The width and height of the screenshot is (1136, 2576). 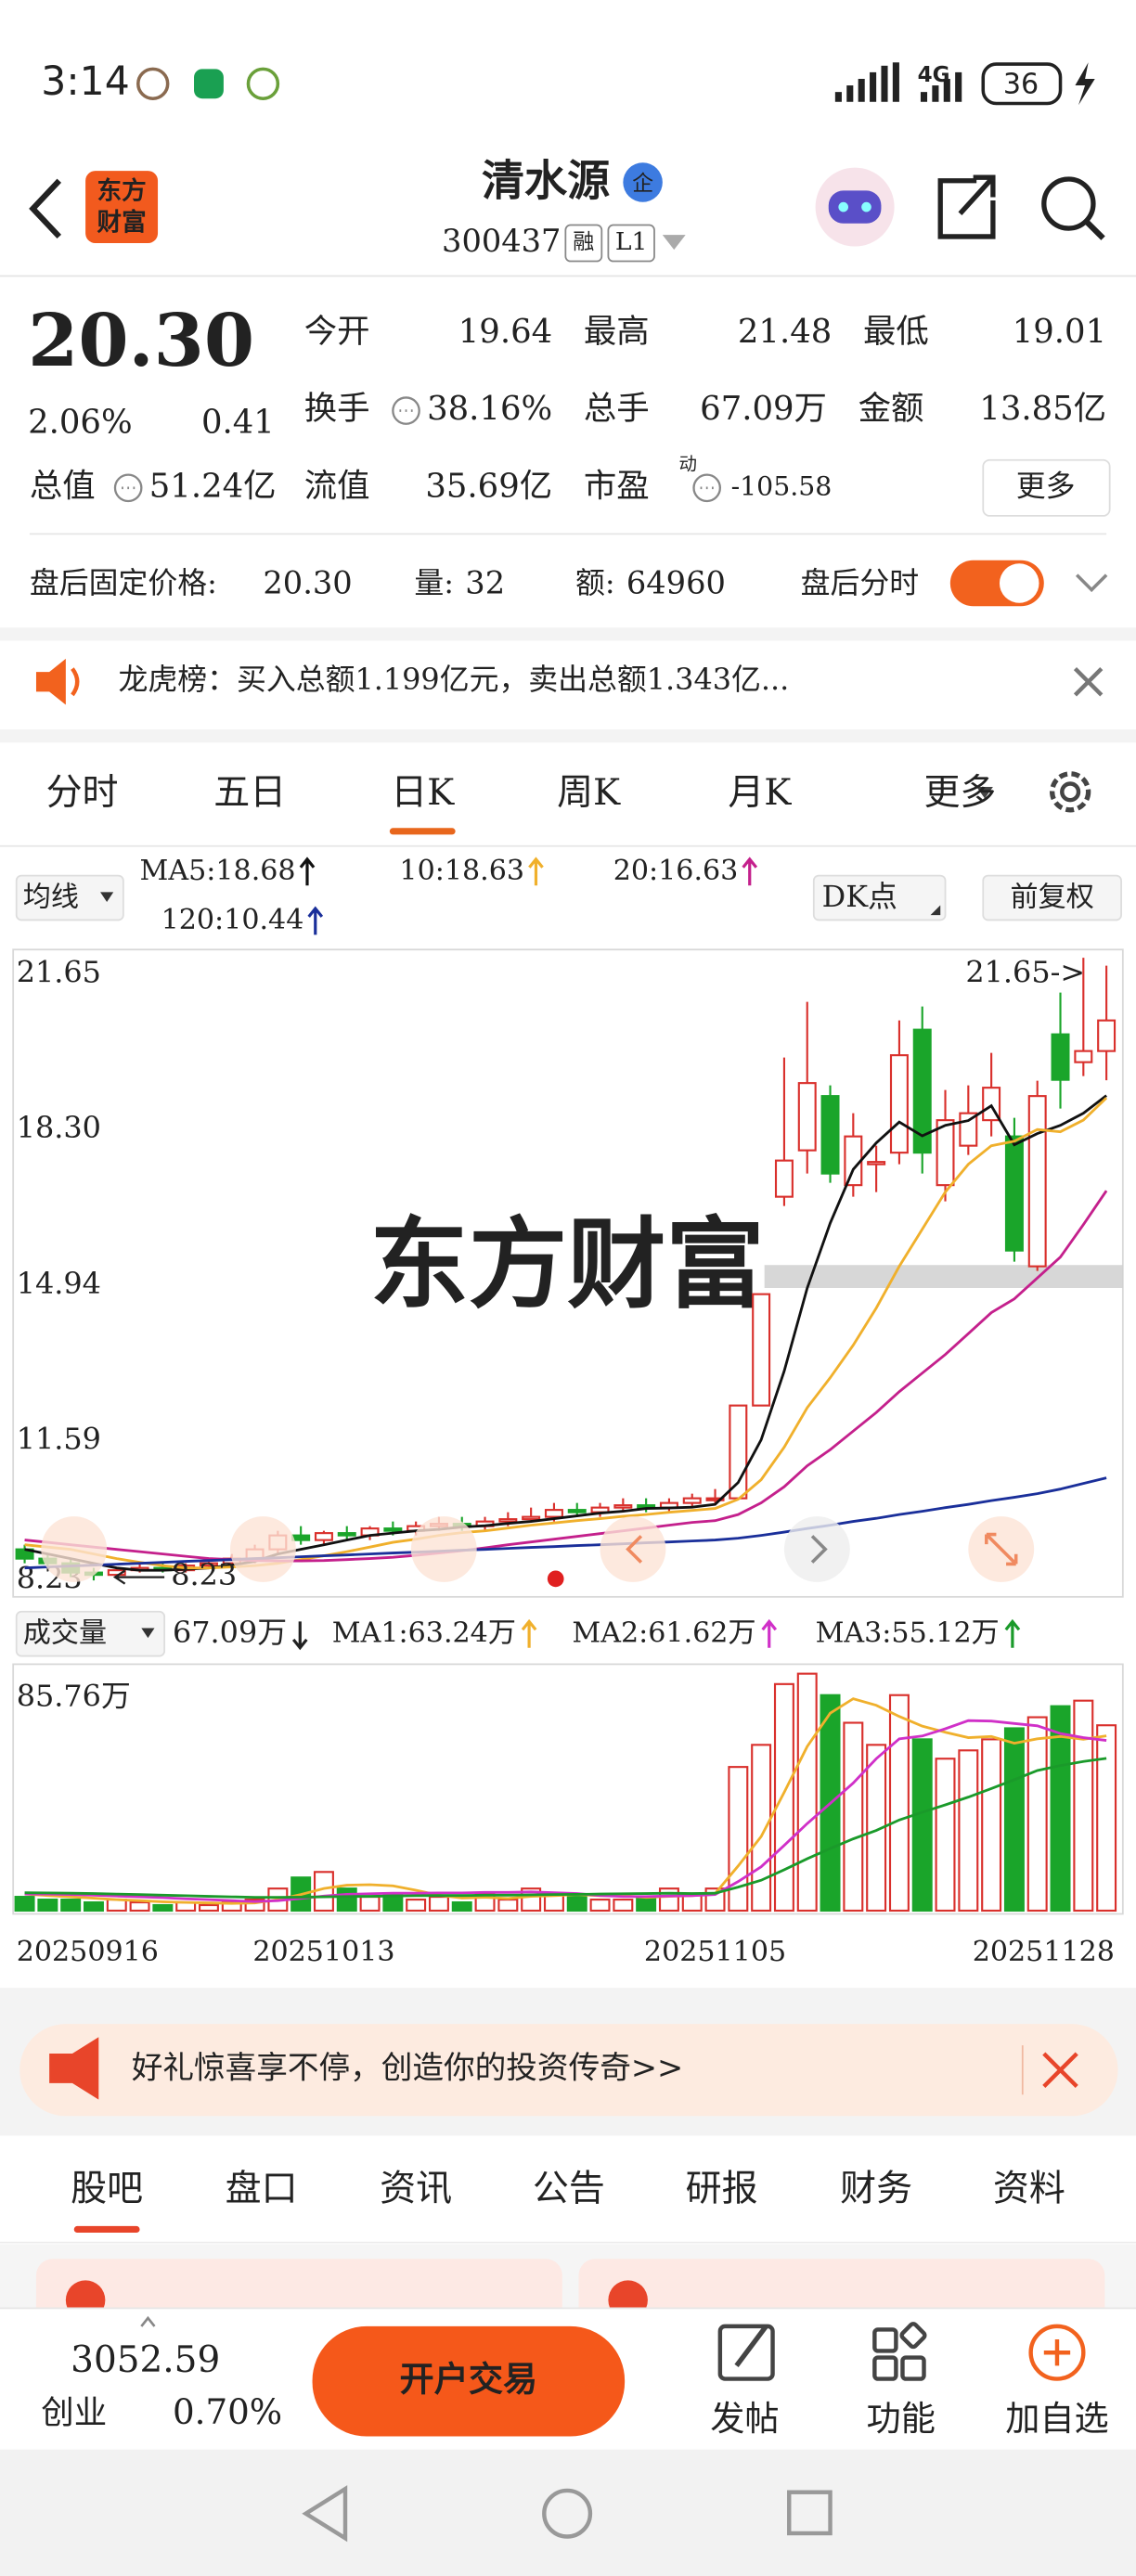 I want to click on nav-home, so click(x=567, y=2513).